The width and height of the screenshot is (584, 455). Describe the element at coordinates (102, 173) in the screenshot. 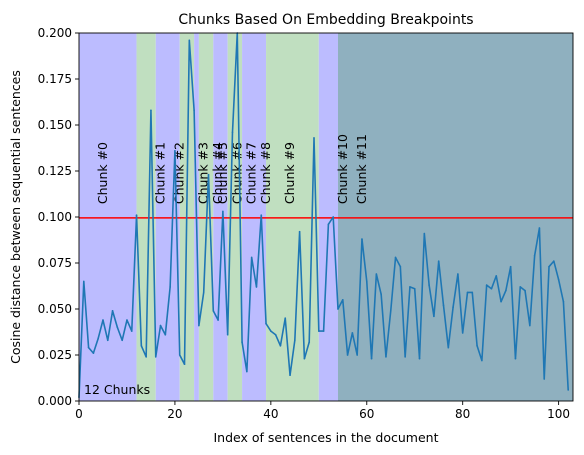

I see `chunk-label-0: Chunk #0` at that location.